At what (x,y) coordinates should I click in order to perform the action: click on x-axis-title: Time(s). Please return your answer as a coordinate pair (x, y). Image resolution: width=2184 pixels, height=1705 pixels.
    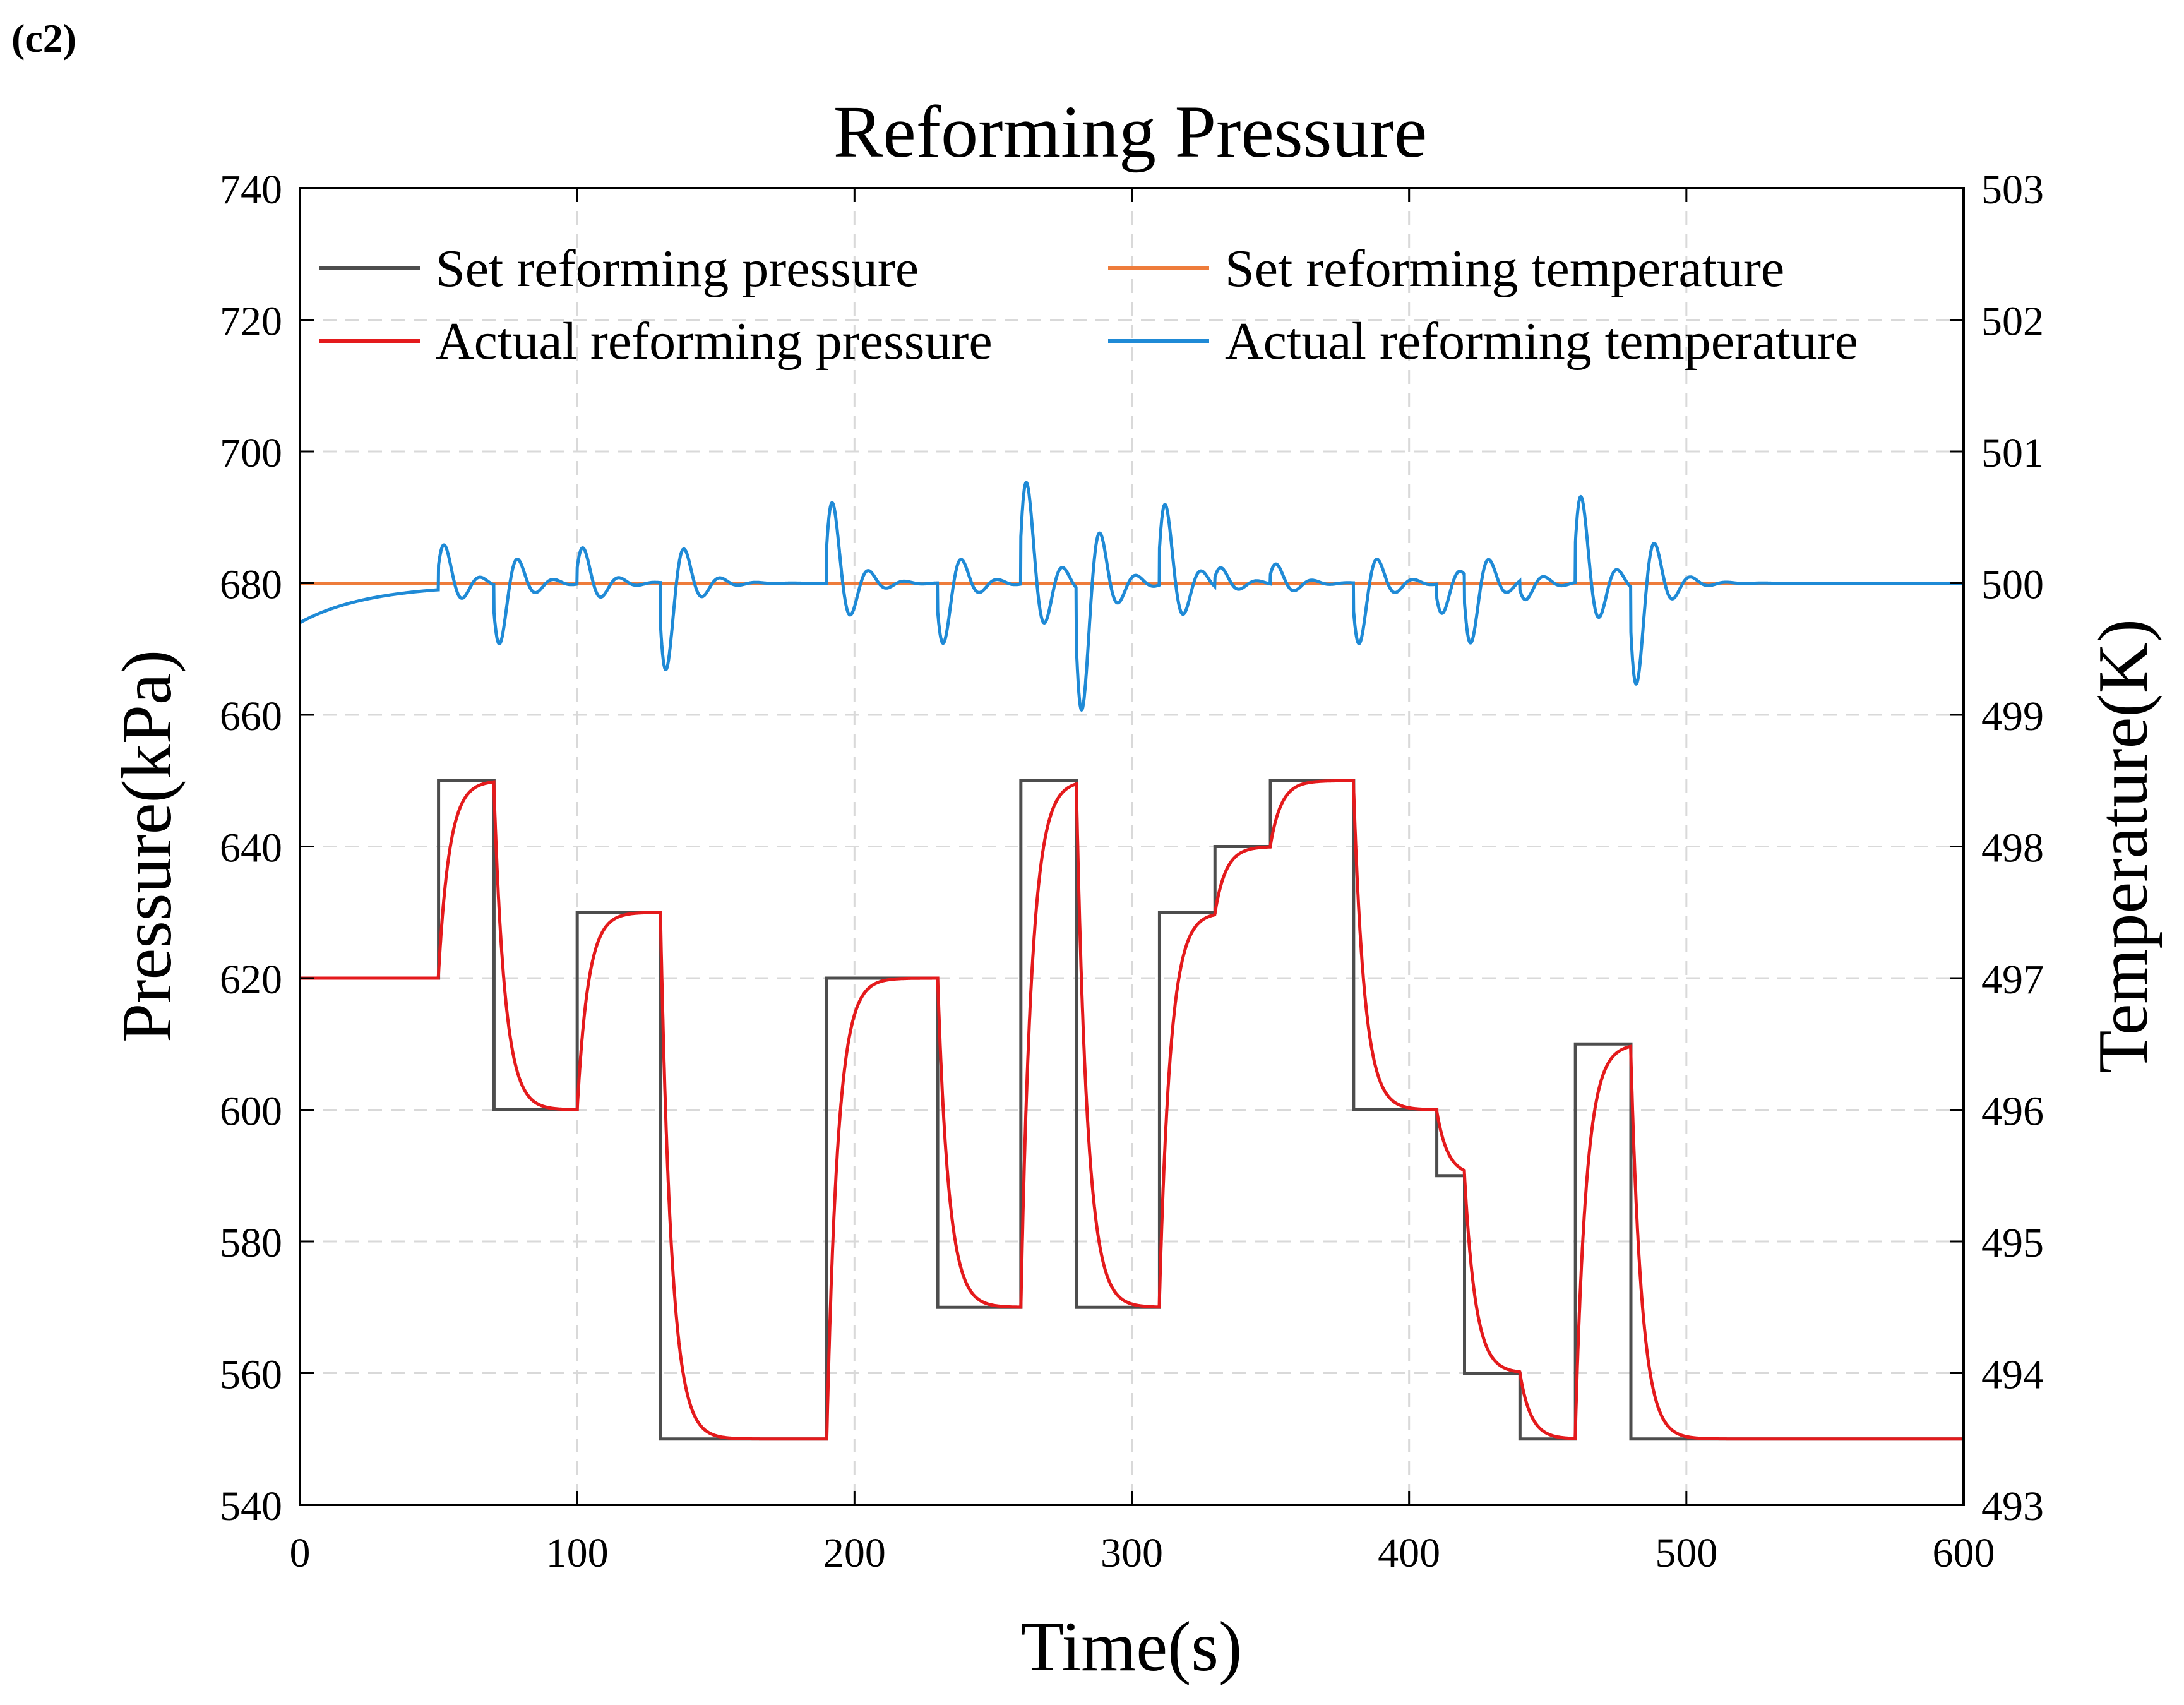
    Looking at the image, I should click on (1132, 1647).